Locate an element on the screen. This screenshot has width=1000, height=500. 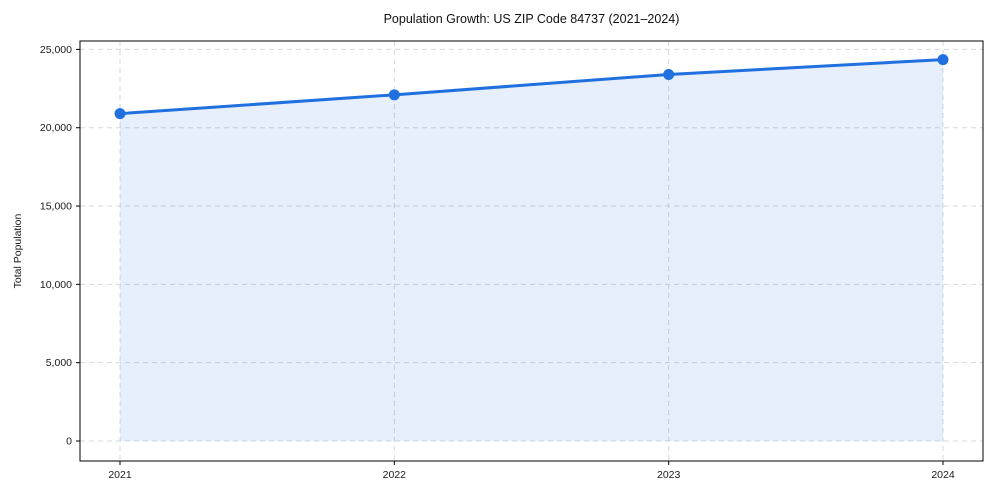
x-tick-label: 2022 is located at coordinates (395, 475).